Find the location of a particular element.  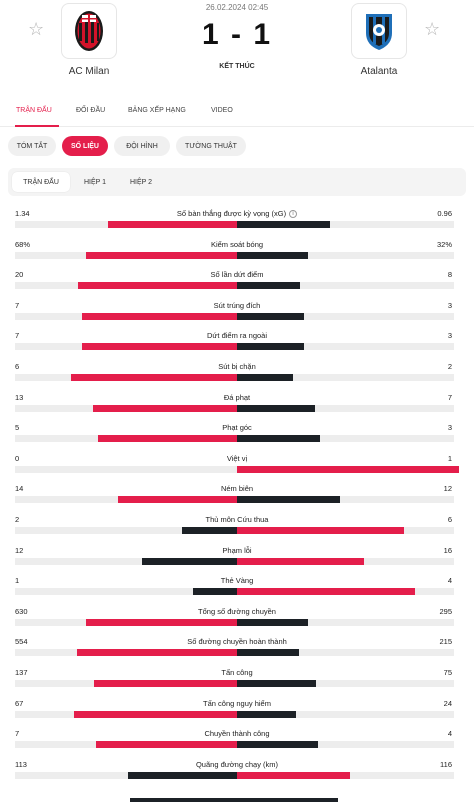

stat-home-value: 630 is located at coordinates (21, 611).